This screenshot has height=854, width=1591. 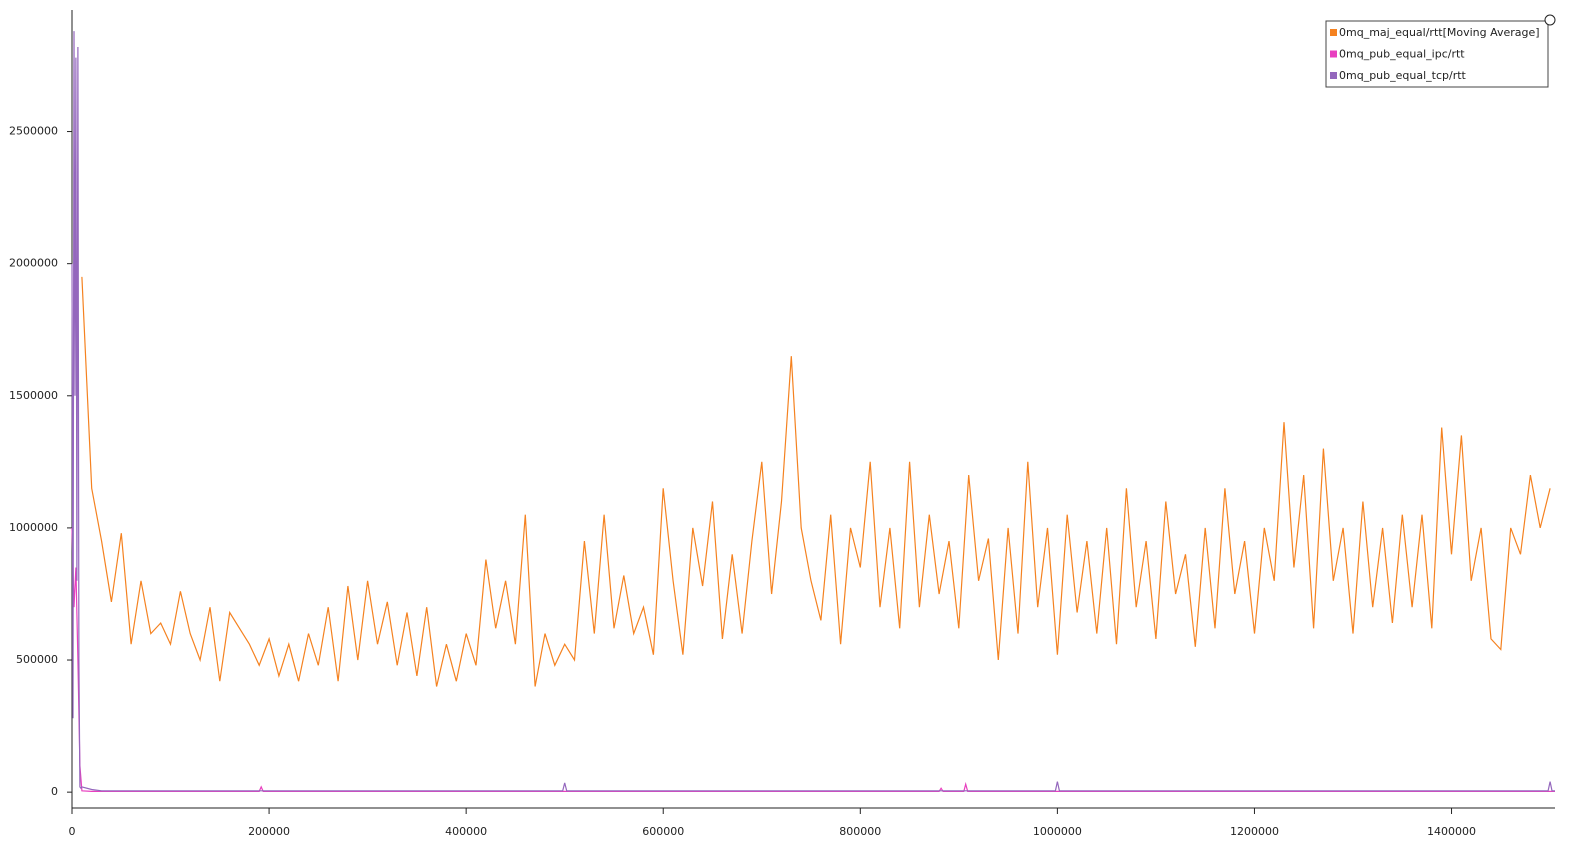 What do you see at coordinates (33, 131) in the screenshot?
I see `y-tick-label: 2500000` at bounding box center [33, 131].